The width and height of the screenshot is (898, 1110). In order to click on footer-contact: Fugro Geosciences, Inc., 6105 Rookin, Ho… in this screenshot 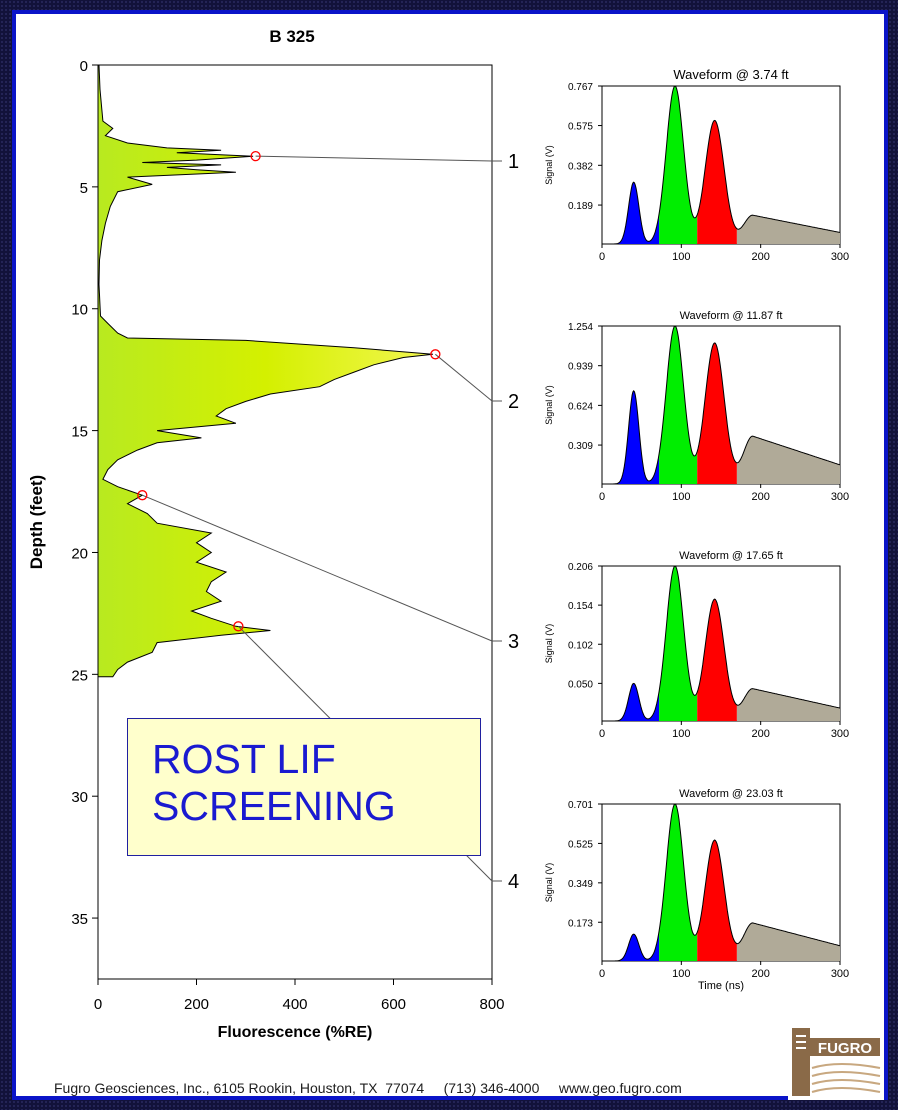, I will do `click(368, 1088)`.